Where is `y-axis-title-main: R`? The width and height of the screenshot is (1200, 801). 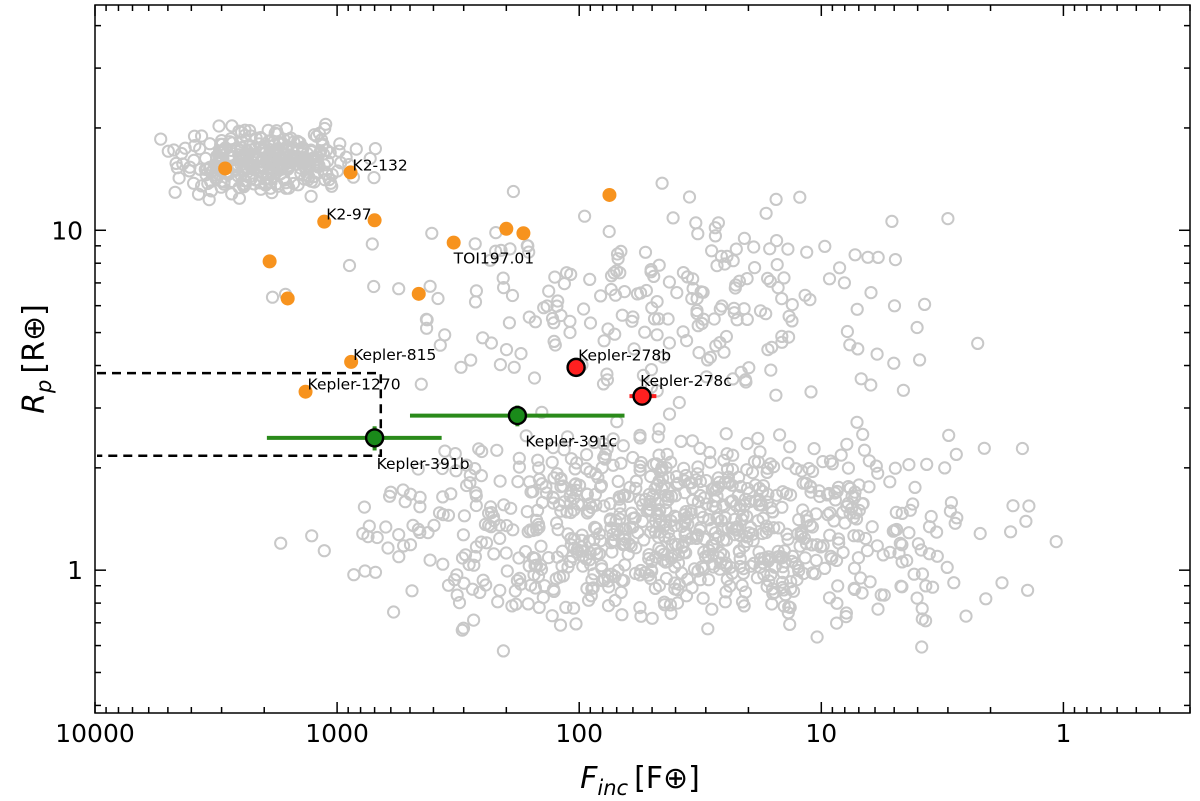 y-axis-title-main: R is located at coordinates (34, 403).